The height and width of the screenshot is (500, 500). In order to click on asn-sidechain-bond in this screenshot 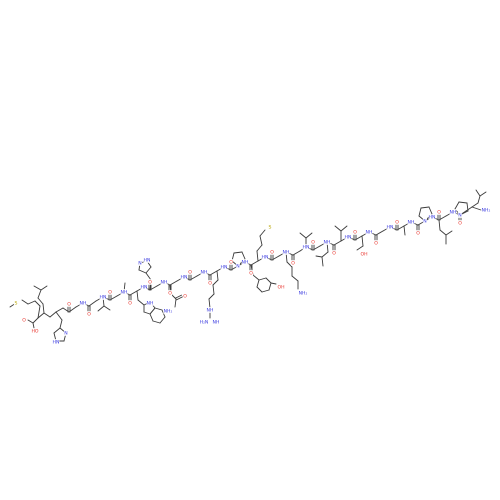, I will do `click(175, 303)`.